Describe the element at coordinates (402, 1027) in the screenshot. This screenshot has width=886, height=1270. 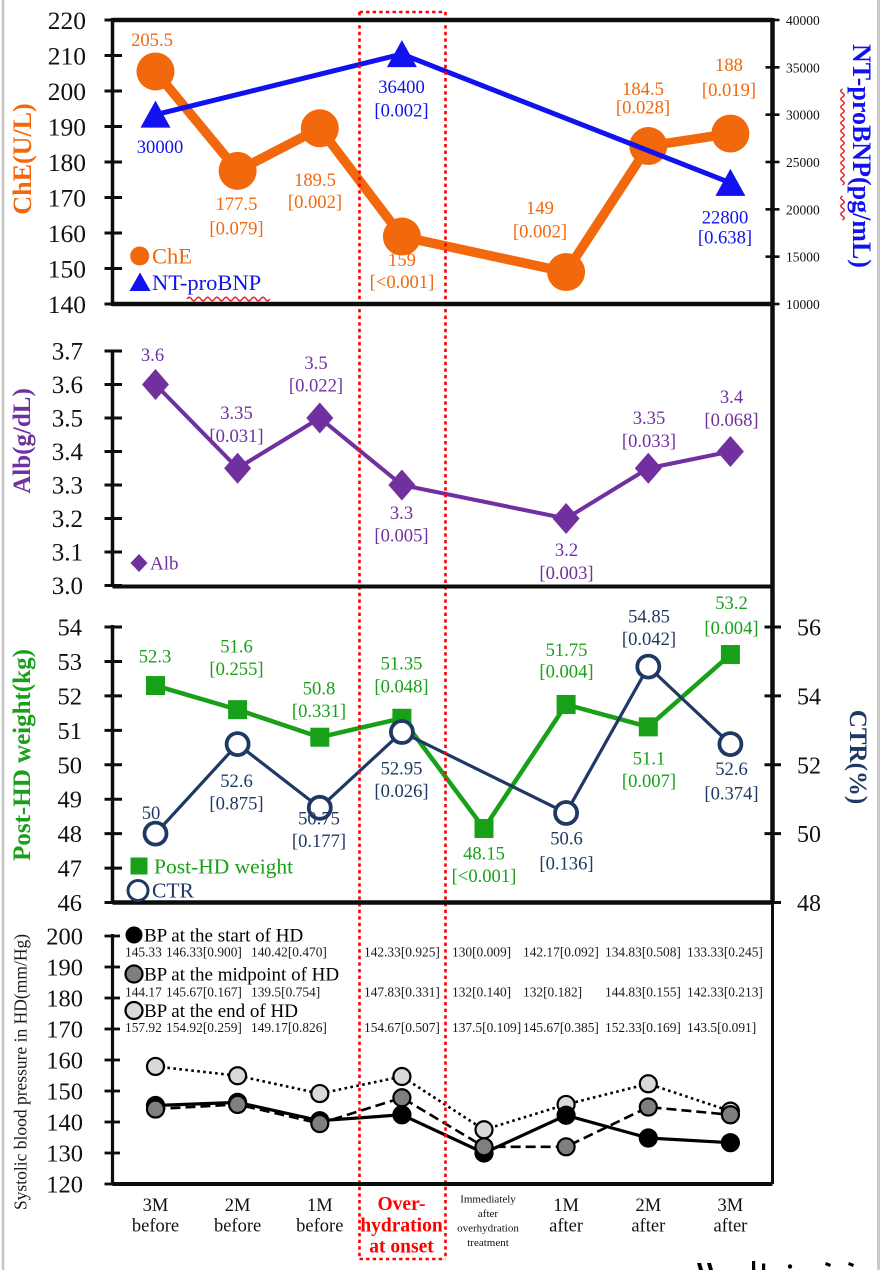
I see `svg-text: 154.67[0.507]` at that location.